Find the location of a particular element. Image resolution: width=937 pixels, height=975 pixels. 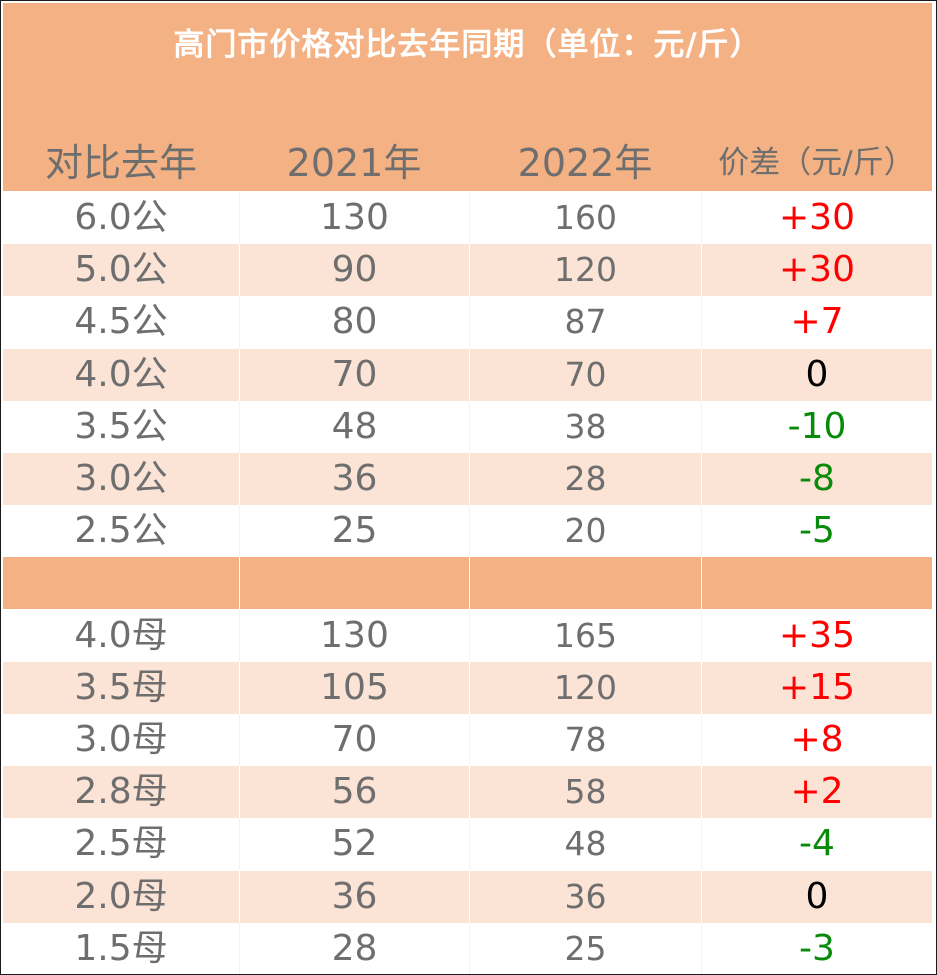

price-2022-cell: 87 is located at coordinates (585, 322).